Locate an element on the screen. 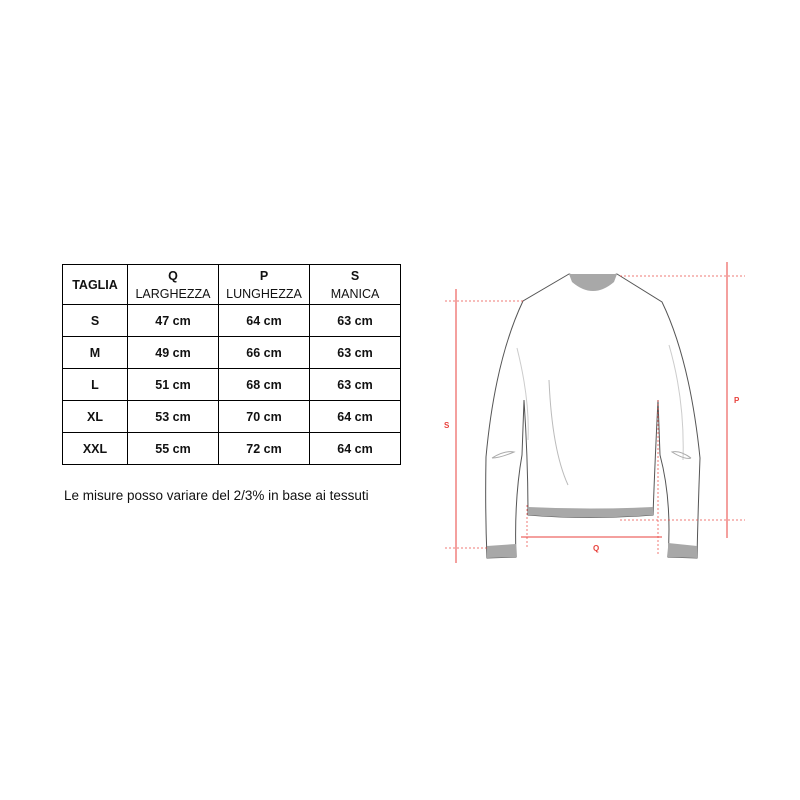  length-cell: 72 cm is located at coordinates (264, 448).